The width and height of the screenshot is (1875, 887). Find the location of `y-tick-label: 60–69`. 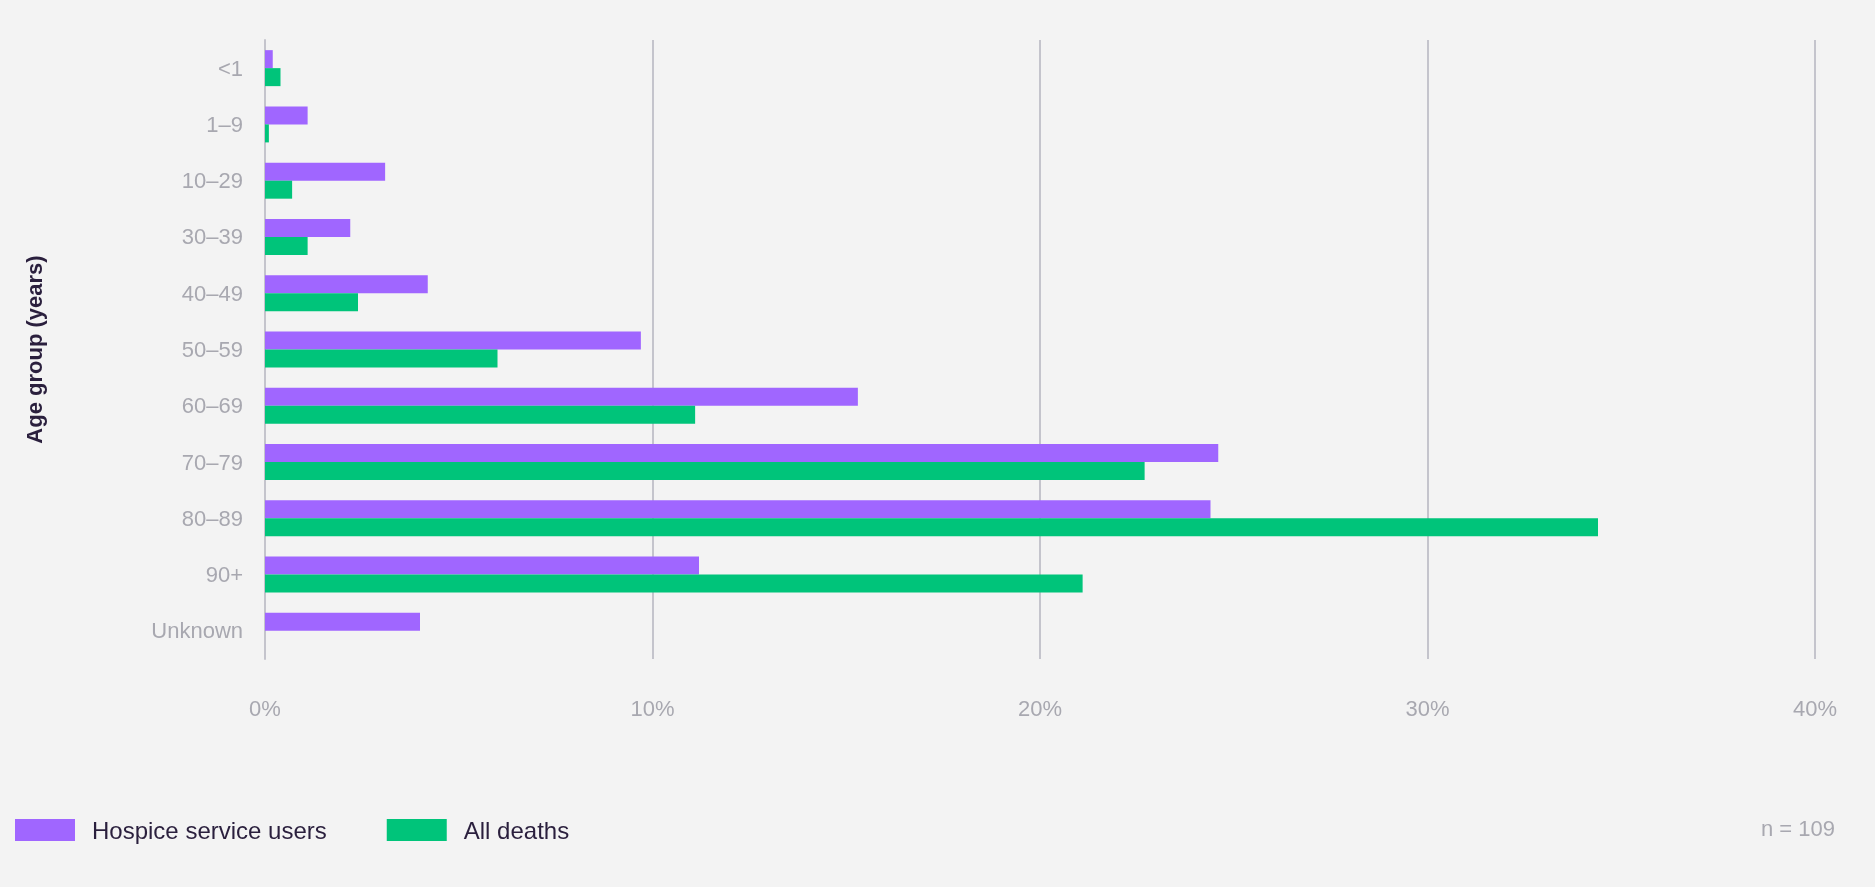

y-tick-label: 60–69 is located at coordinates (212, 406).